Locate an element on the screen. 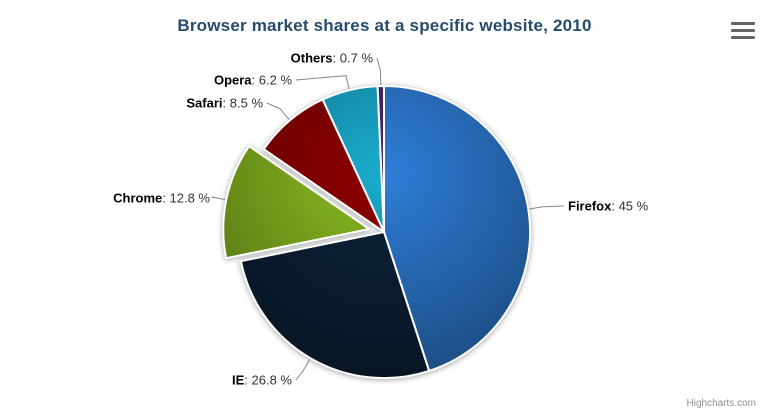 This screenshot has height=416, width=769. data-label-safari: Safari: 8.5 % is located at coordinates (224, 103).